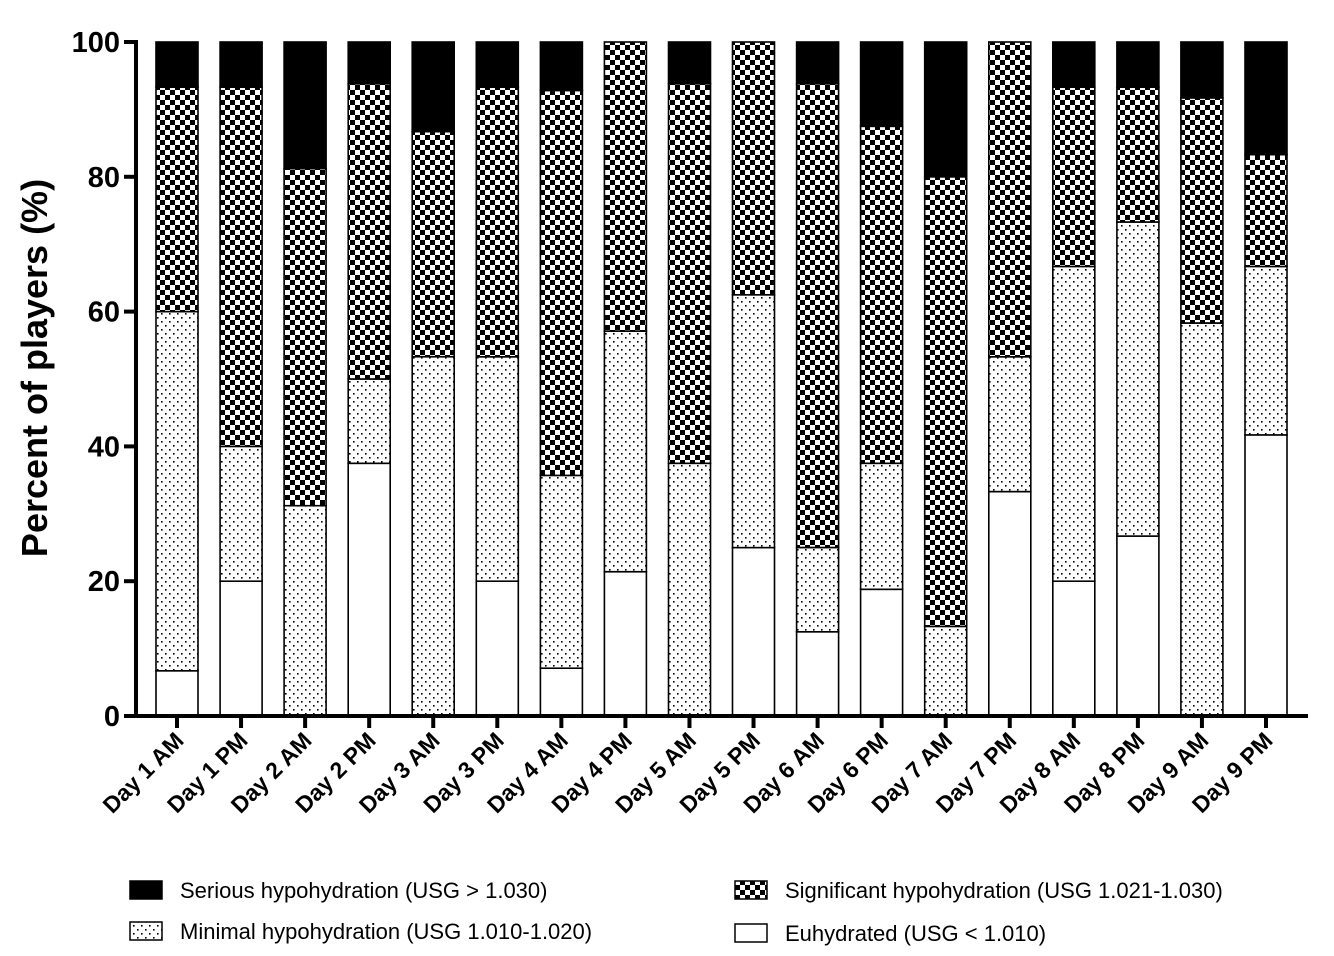  Describe the element at coordinates (96, 43) in the screenshot. I see `y-tick-label: 100` at that location.